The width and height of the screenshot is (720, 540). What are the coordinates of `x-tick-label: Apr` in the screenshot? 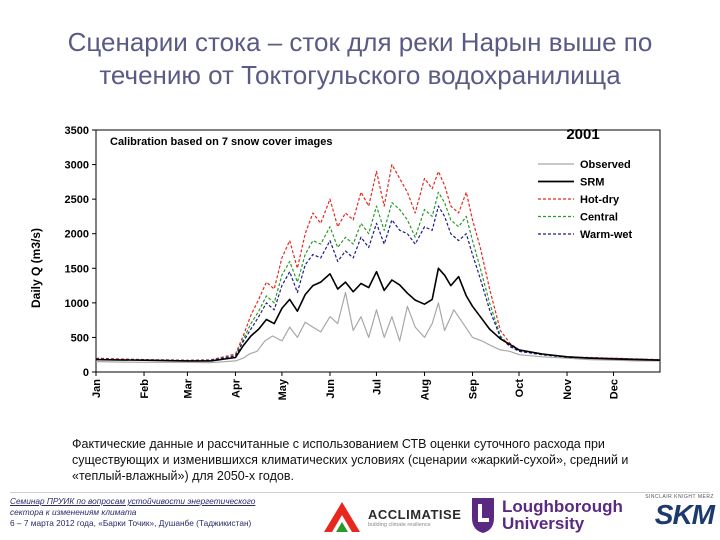 It's located at (236, 388).